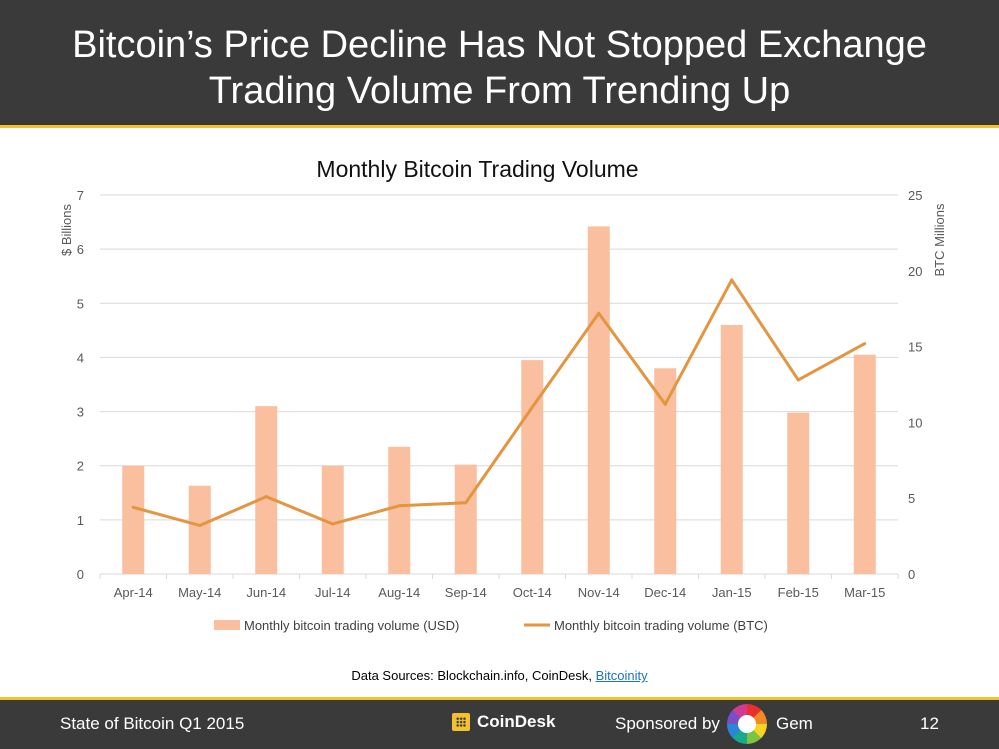 The image size is (999, 749). What do you see at coordinates (747, 724) in the screenshot?
I see `gem-logo-icon` at bounding box center [747, 724].